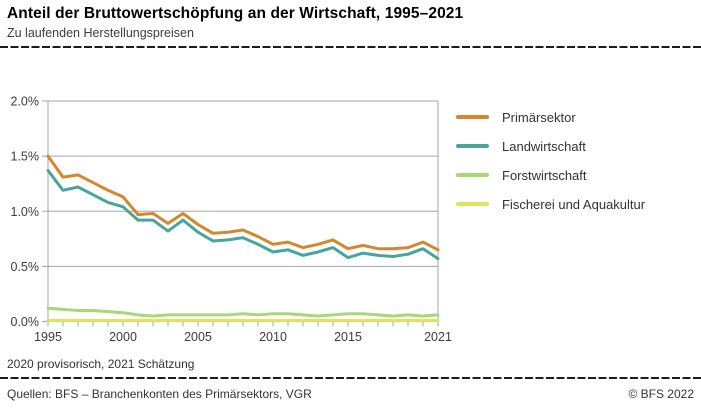 The image size is (701, 410). Describe the element at coordinates (243, 215) in the screenshot. I see `series-line-landwirtschaft` at that location.